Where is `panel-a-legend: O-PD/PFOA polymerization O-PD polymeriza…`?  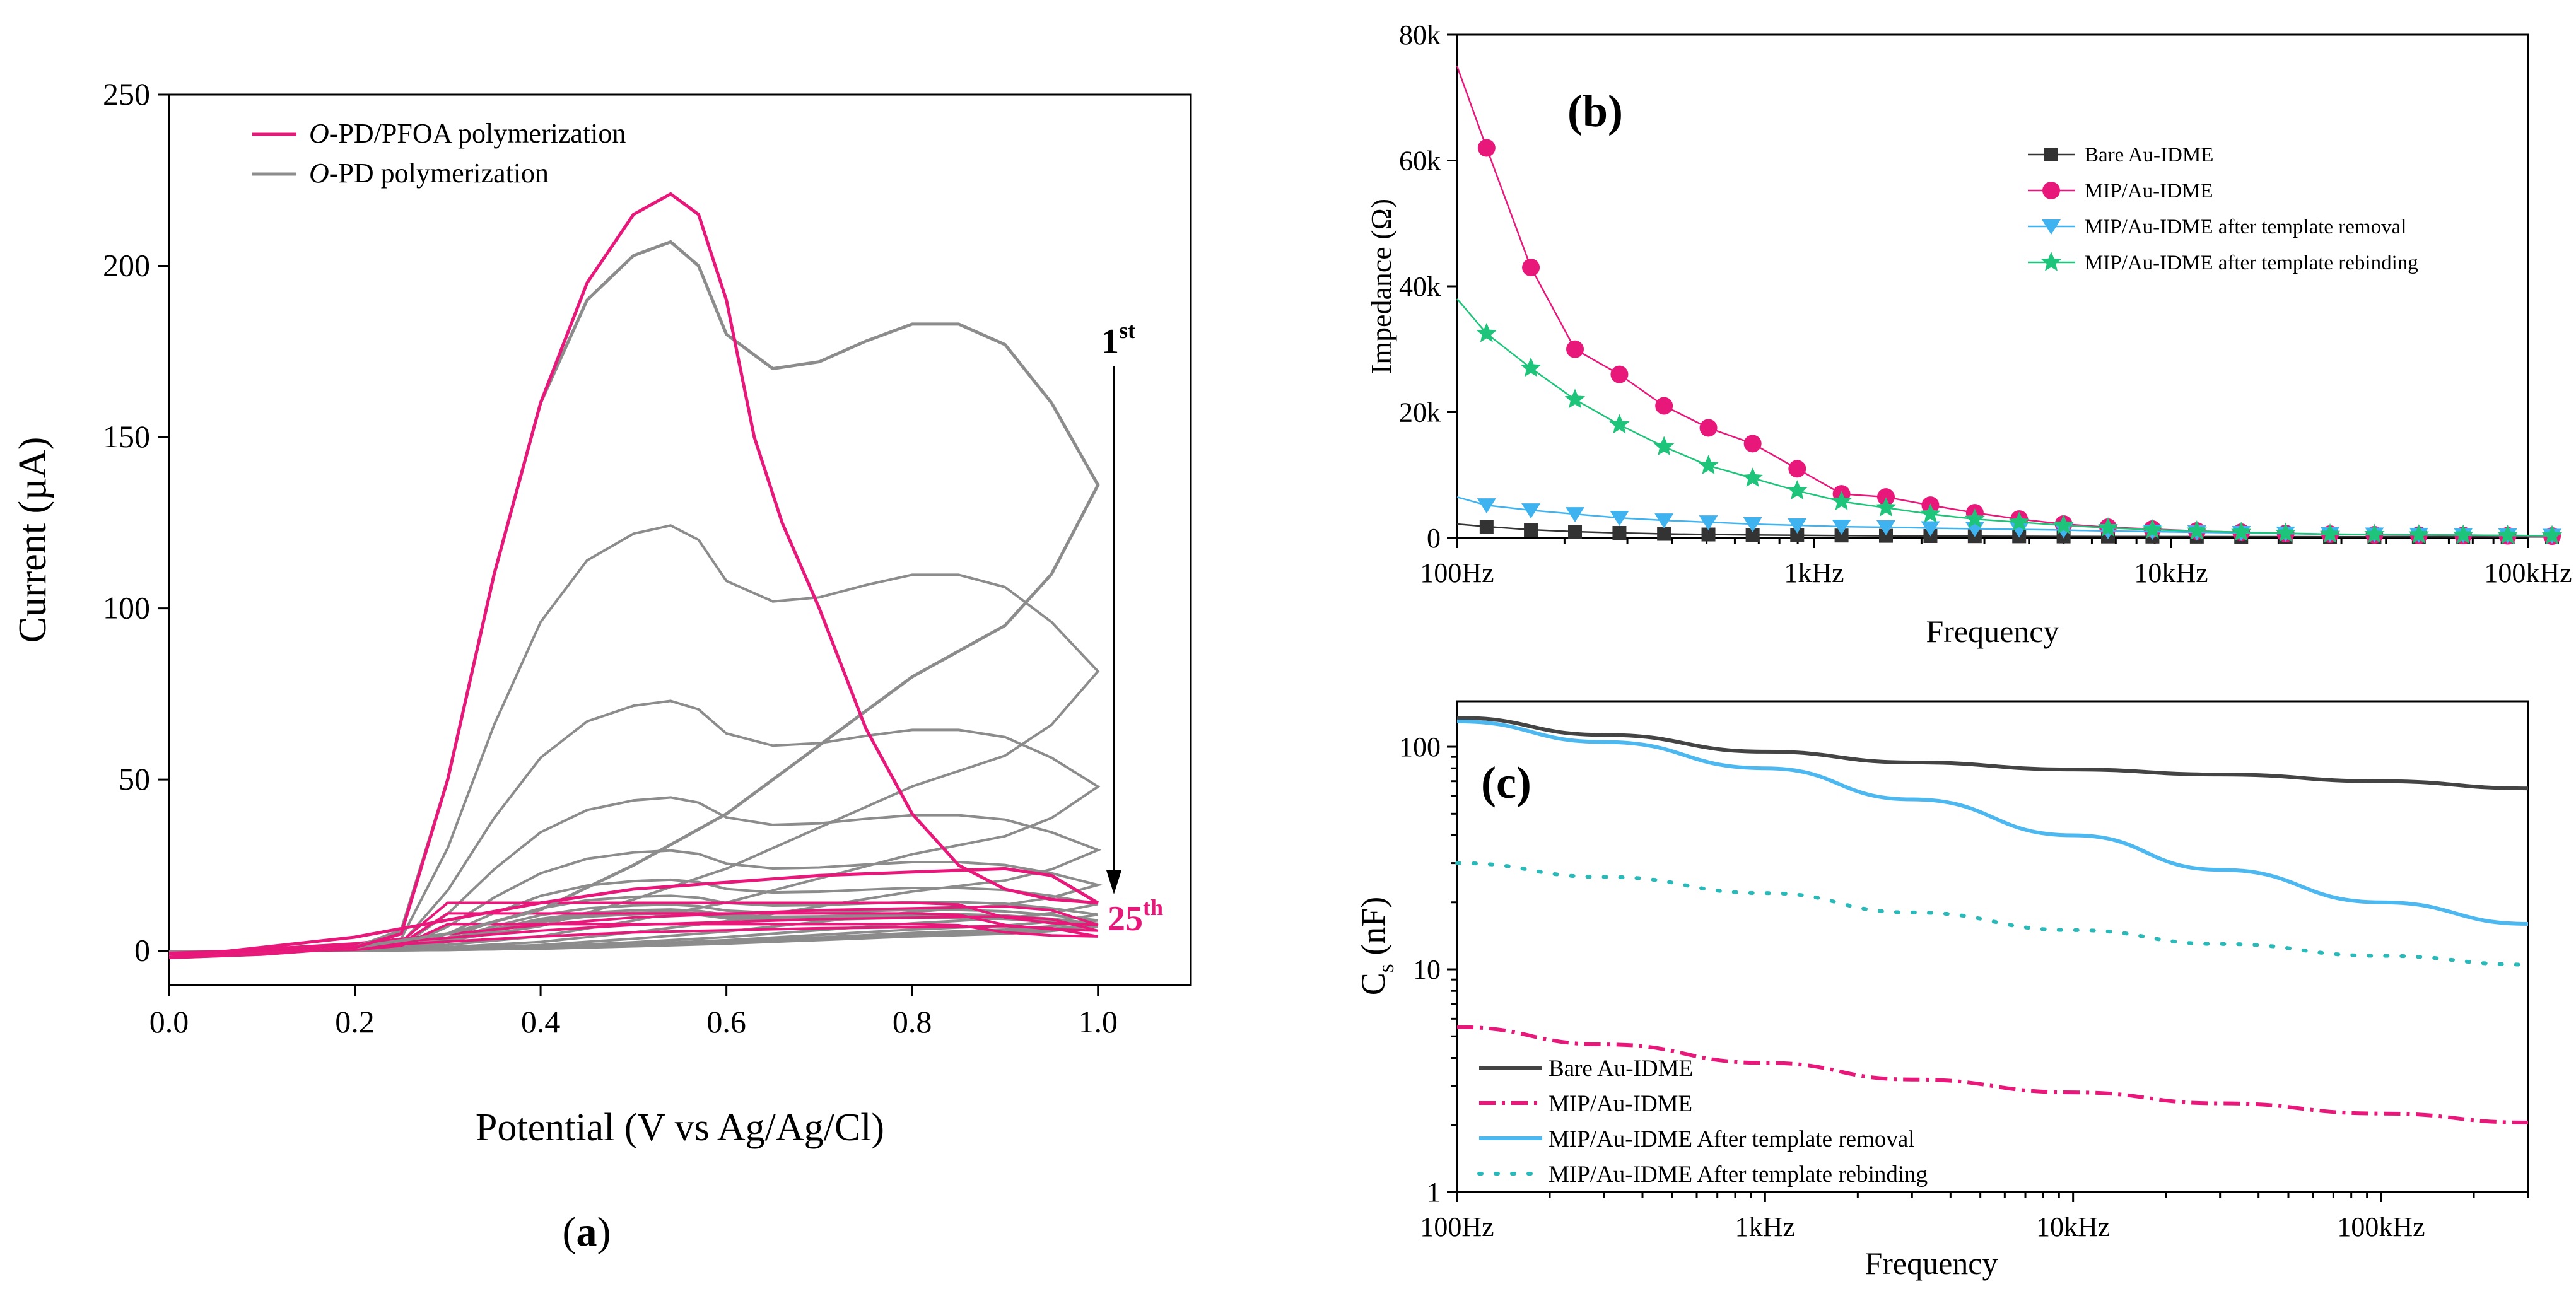 panel-a-legend: O-PD/PFOA polymerization O-PD polymeriza… is located at coordinates (439, 153).